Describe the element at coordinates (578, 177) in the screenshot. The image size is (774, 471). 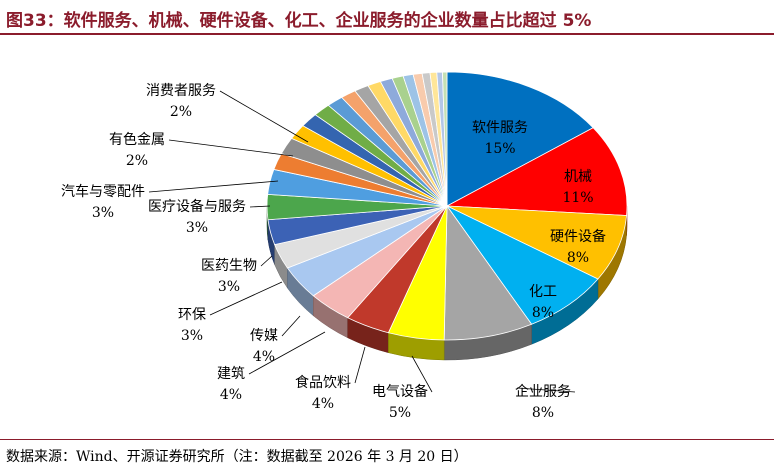
I see `slice-label-1: 机械` at that location.